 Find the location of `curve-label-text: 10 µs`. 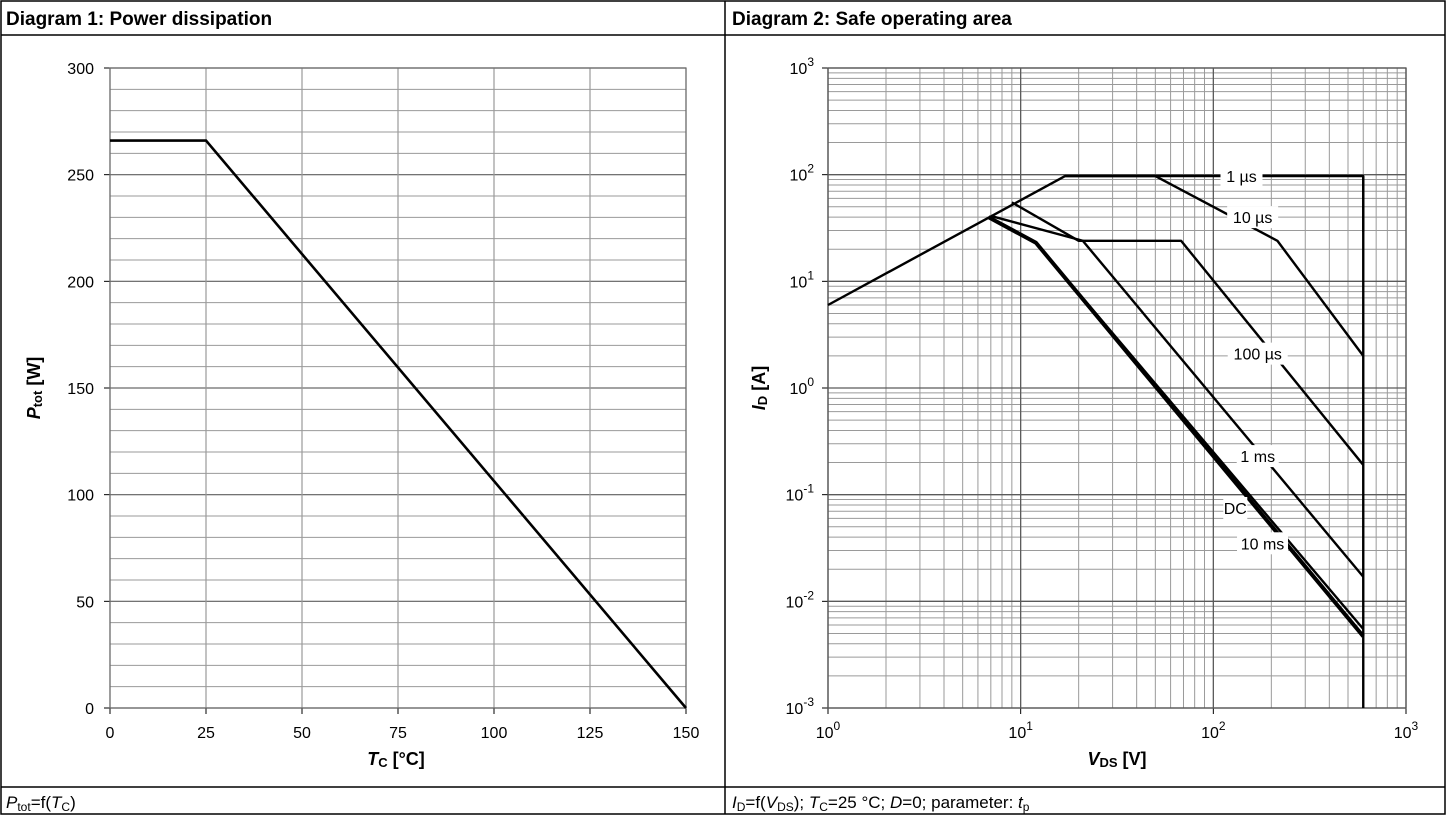

curve-label-text: 10 µs is located at coordinates (1252, 218).